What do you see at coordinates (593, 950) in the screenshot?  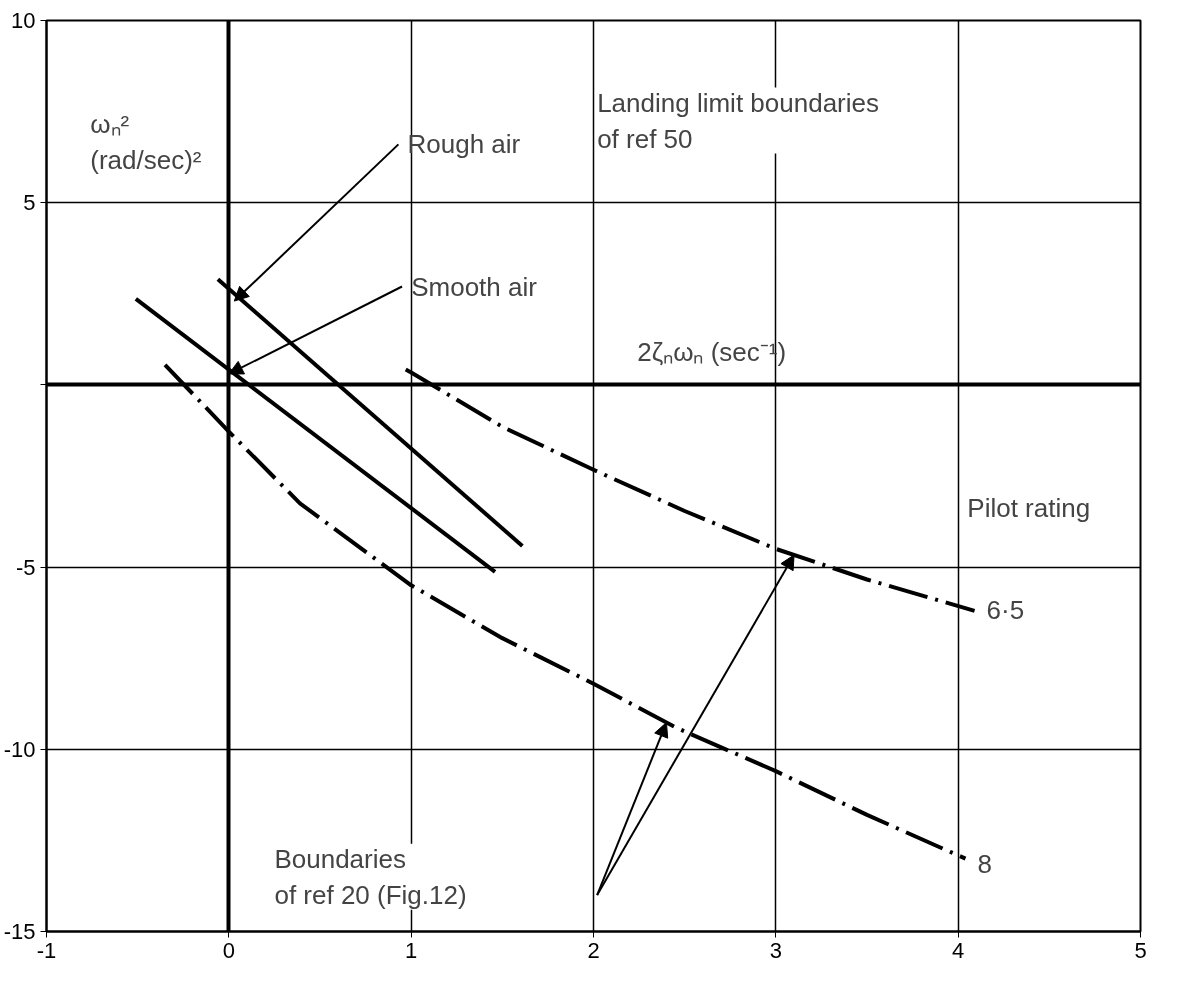 I see `x-tick-label: 2` at bounding box center [593, 950].